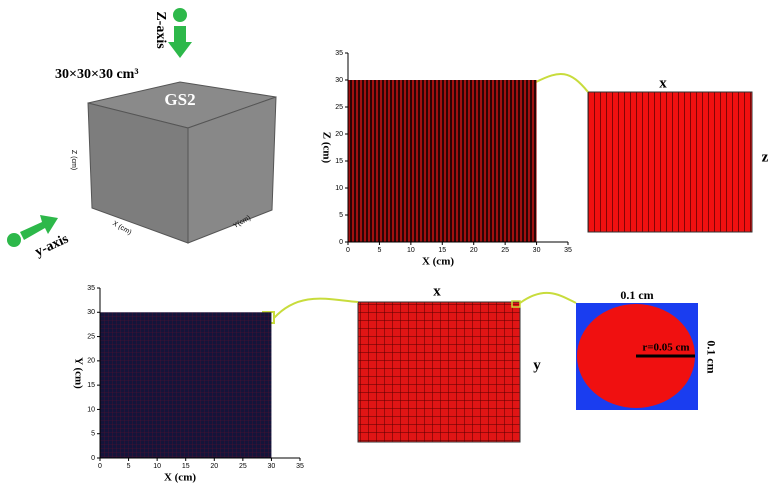  What do you see at coordinates (73, 160) in the screenshot?
I see `cube-z-label: Z (cm)` at bounding box center [73, 160].